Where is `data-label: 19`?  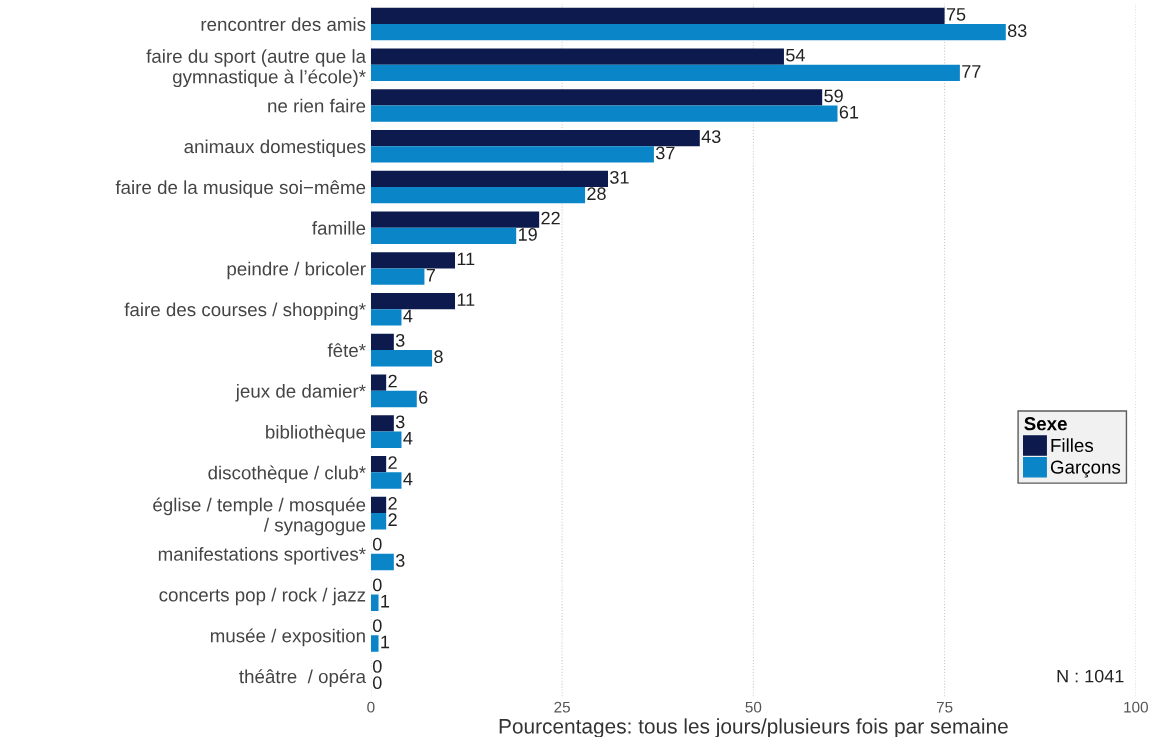
data-label: 19 is located at coordinates (527, 234).